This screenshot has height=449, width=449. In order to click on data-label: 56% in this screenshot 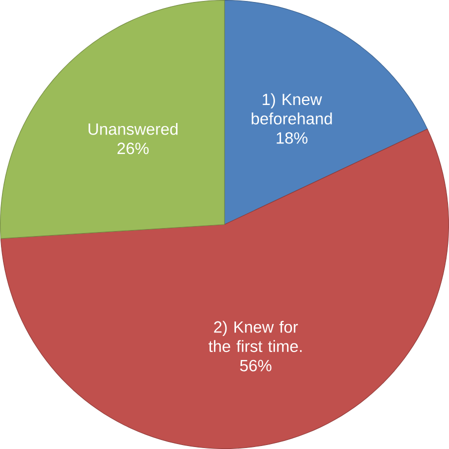, I will do `click(256, 366)`.